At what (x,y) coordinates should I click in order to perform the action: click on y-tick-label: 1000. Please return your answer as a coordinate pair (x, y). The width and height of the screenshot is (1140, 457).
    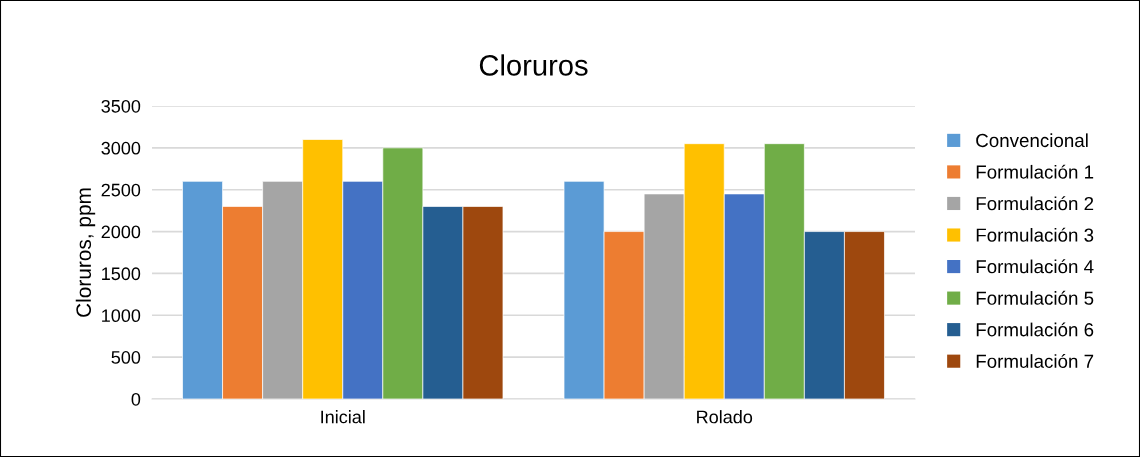
    Looking at the image, I should click on (121, 316).